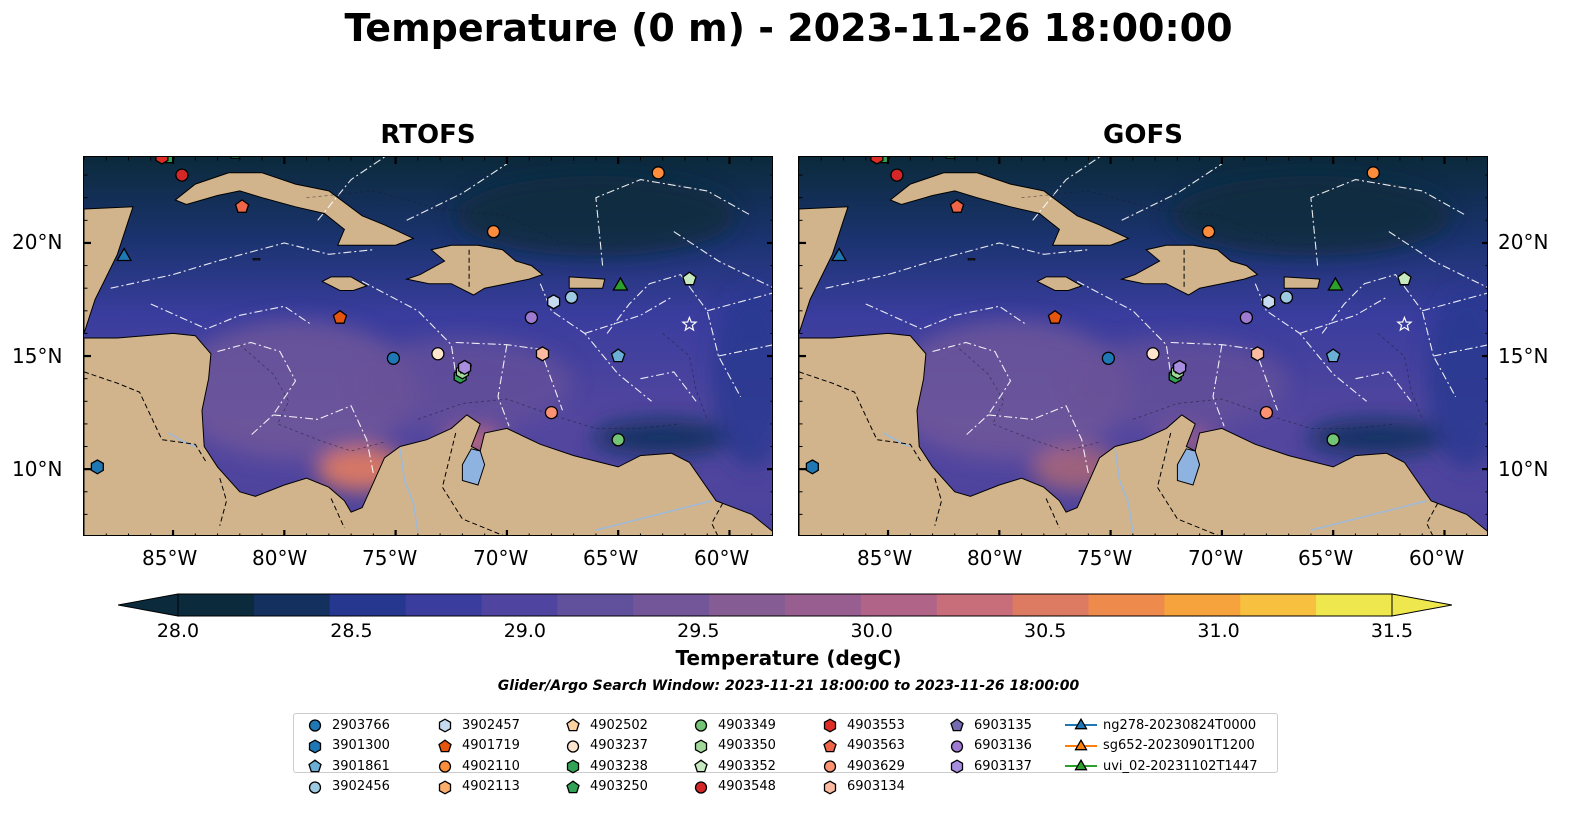  What do you see at coordinates (747, 766) in the screenshot?
I see `legend-label: 4903352` at bounding box center [747, 766].